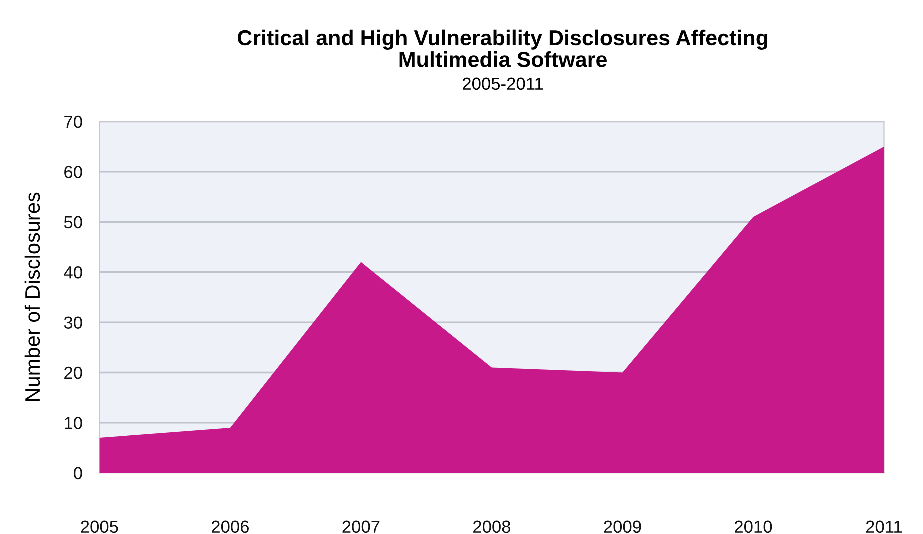  I want to click on x-tick-label: 2007, so click(361, 527).